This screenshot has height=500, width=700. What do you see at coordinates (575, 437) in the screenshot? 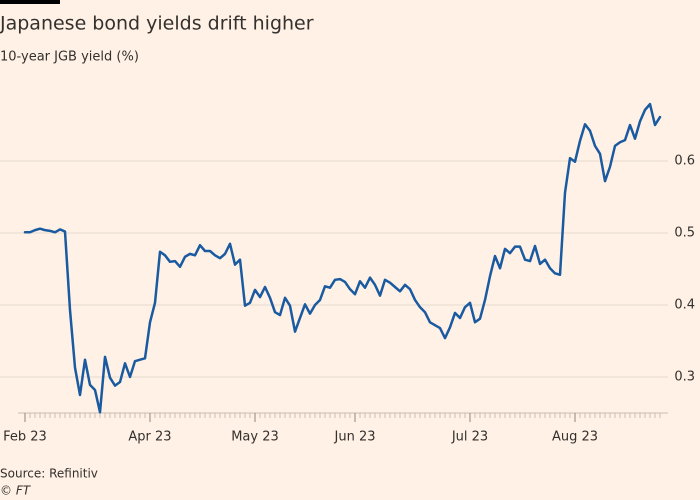
I see `x-tick-label: Aug 23` at bounding box center [575, 437].